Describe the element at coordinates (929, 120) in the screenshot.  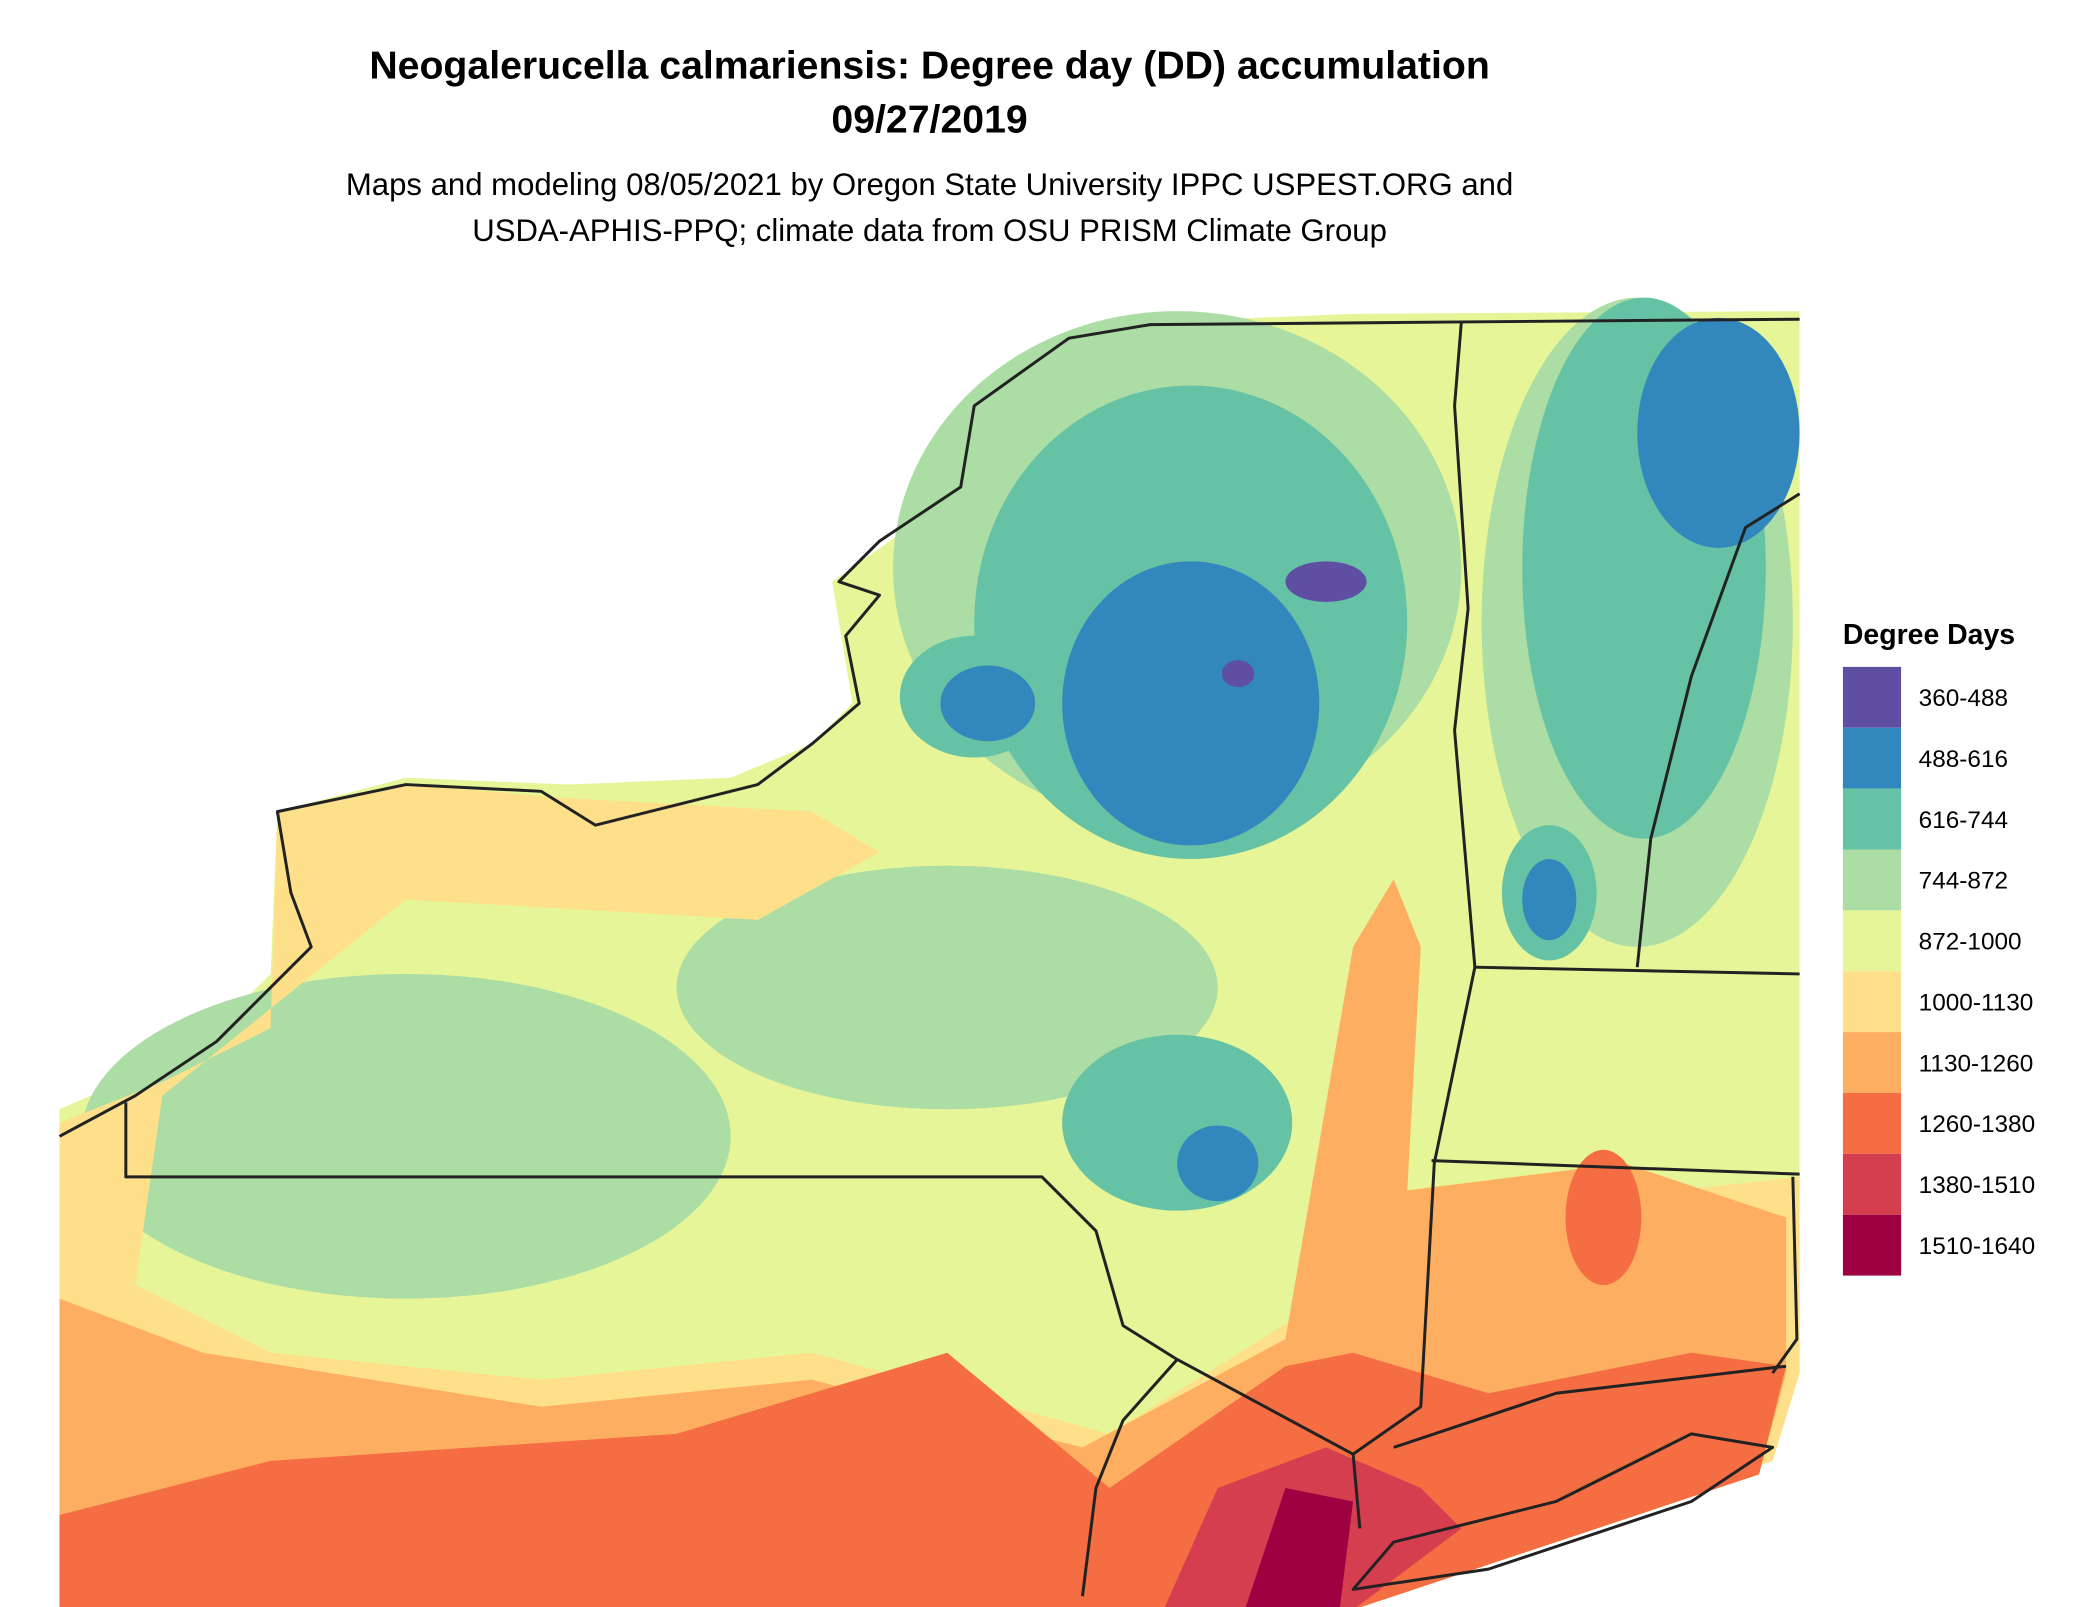
I see `title-line: 09/27/2019` at that location.